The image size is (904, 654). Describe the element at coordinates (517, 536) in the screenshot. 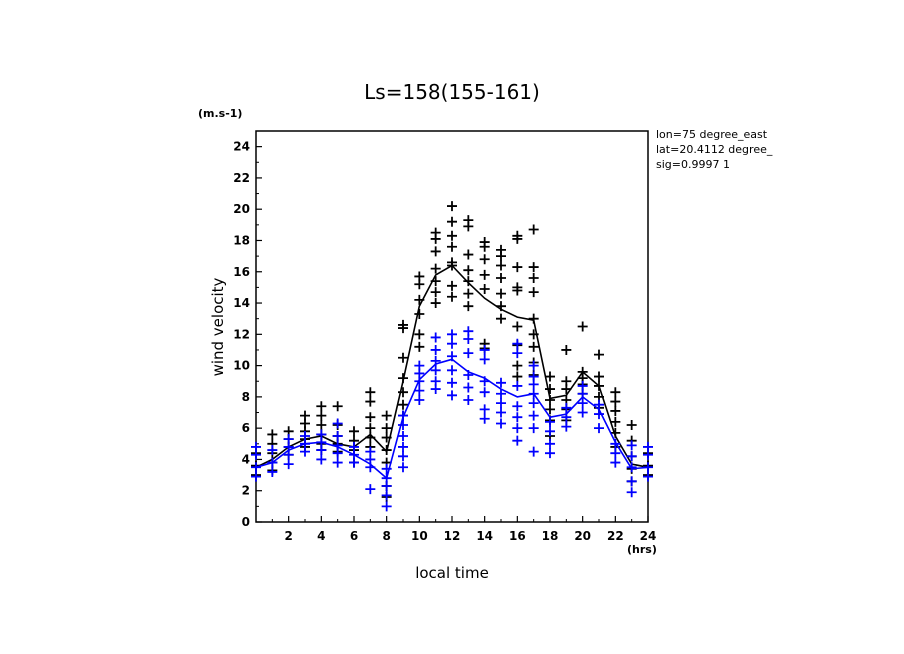

I see `x-tick-label: 16` at that location.